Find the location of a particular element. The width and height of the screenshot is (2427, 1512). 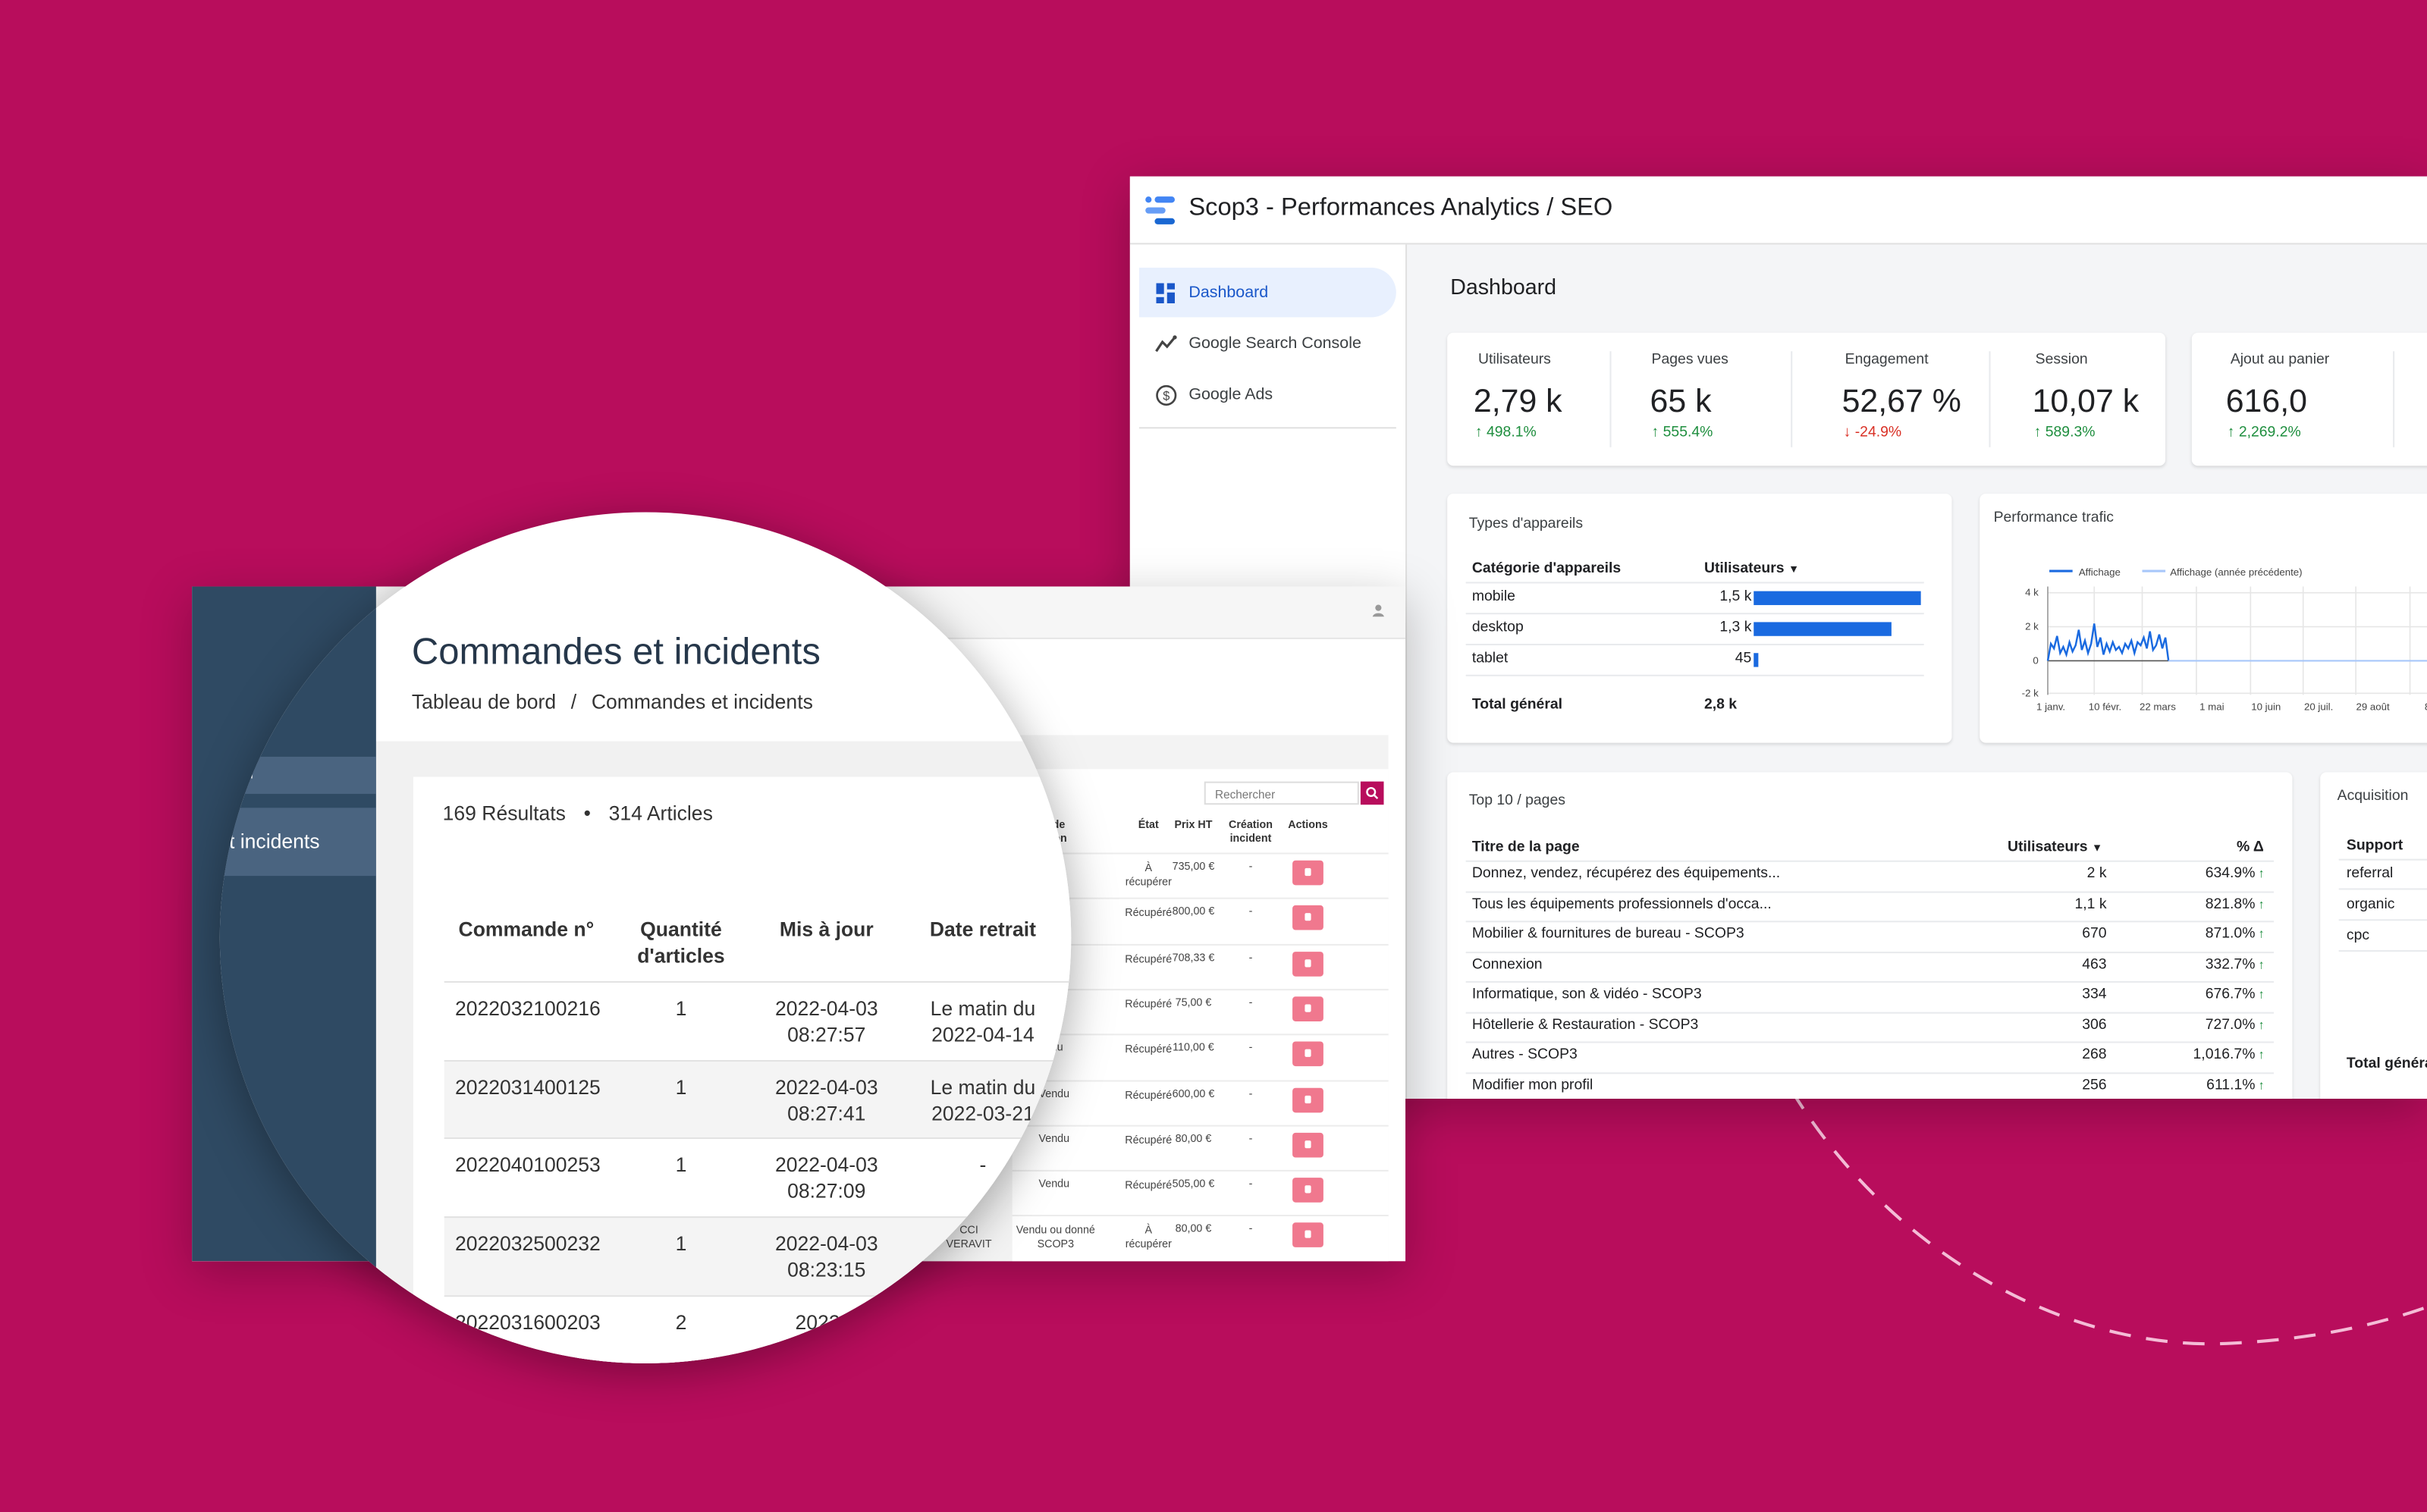

kpi-pageviews: Pages vues 65 k ↑ 555.4% is located at coordinates (1714, 399).